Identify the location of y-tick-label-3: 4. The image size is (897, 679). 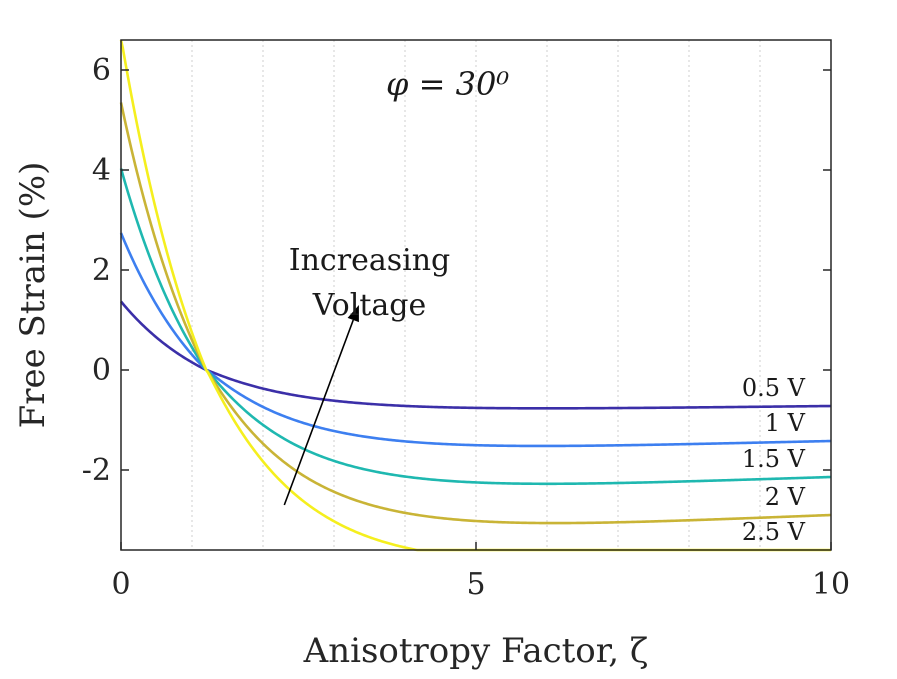
(101, 170).